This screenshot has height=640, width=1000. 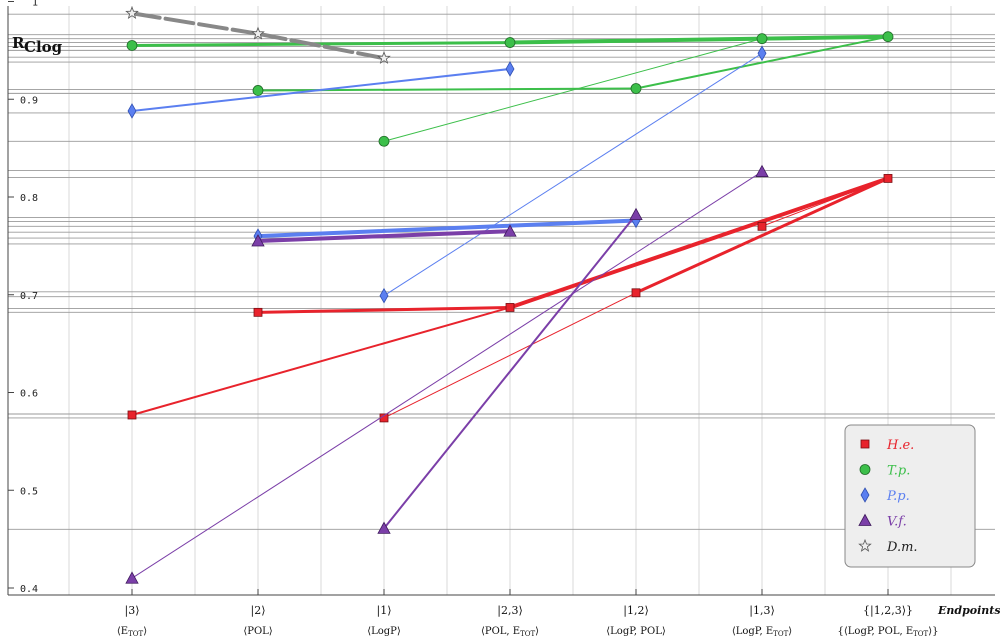 I want to click on y-tick-label: 1, so click(x=35, y=4).